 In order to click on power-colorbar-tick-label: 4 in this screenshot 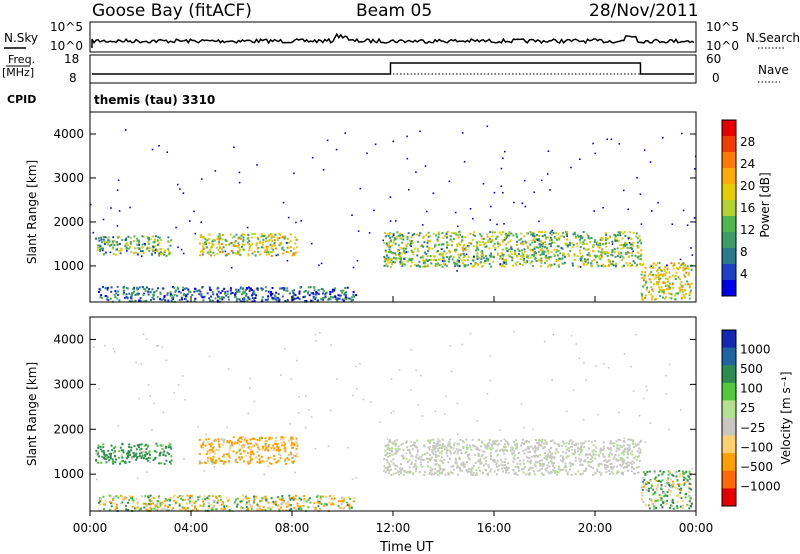, I will do `click(744, 274)`.